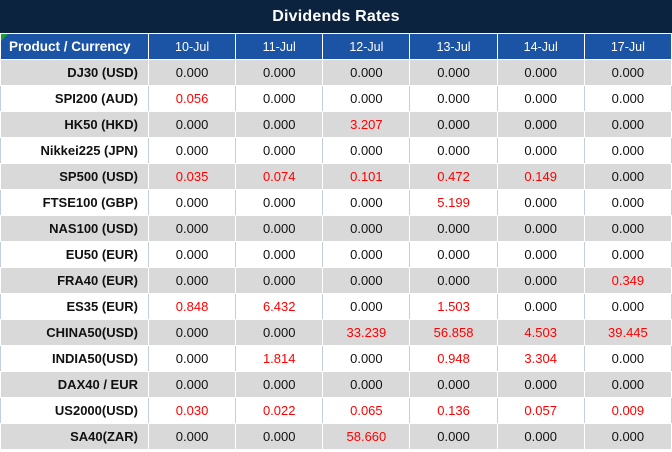  What do you see at coordinates (74, 124) in the screenshot?
I see `product-cell: HK50 (HKD)` at bounding box center [74, 124].